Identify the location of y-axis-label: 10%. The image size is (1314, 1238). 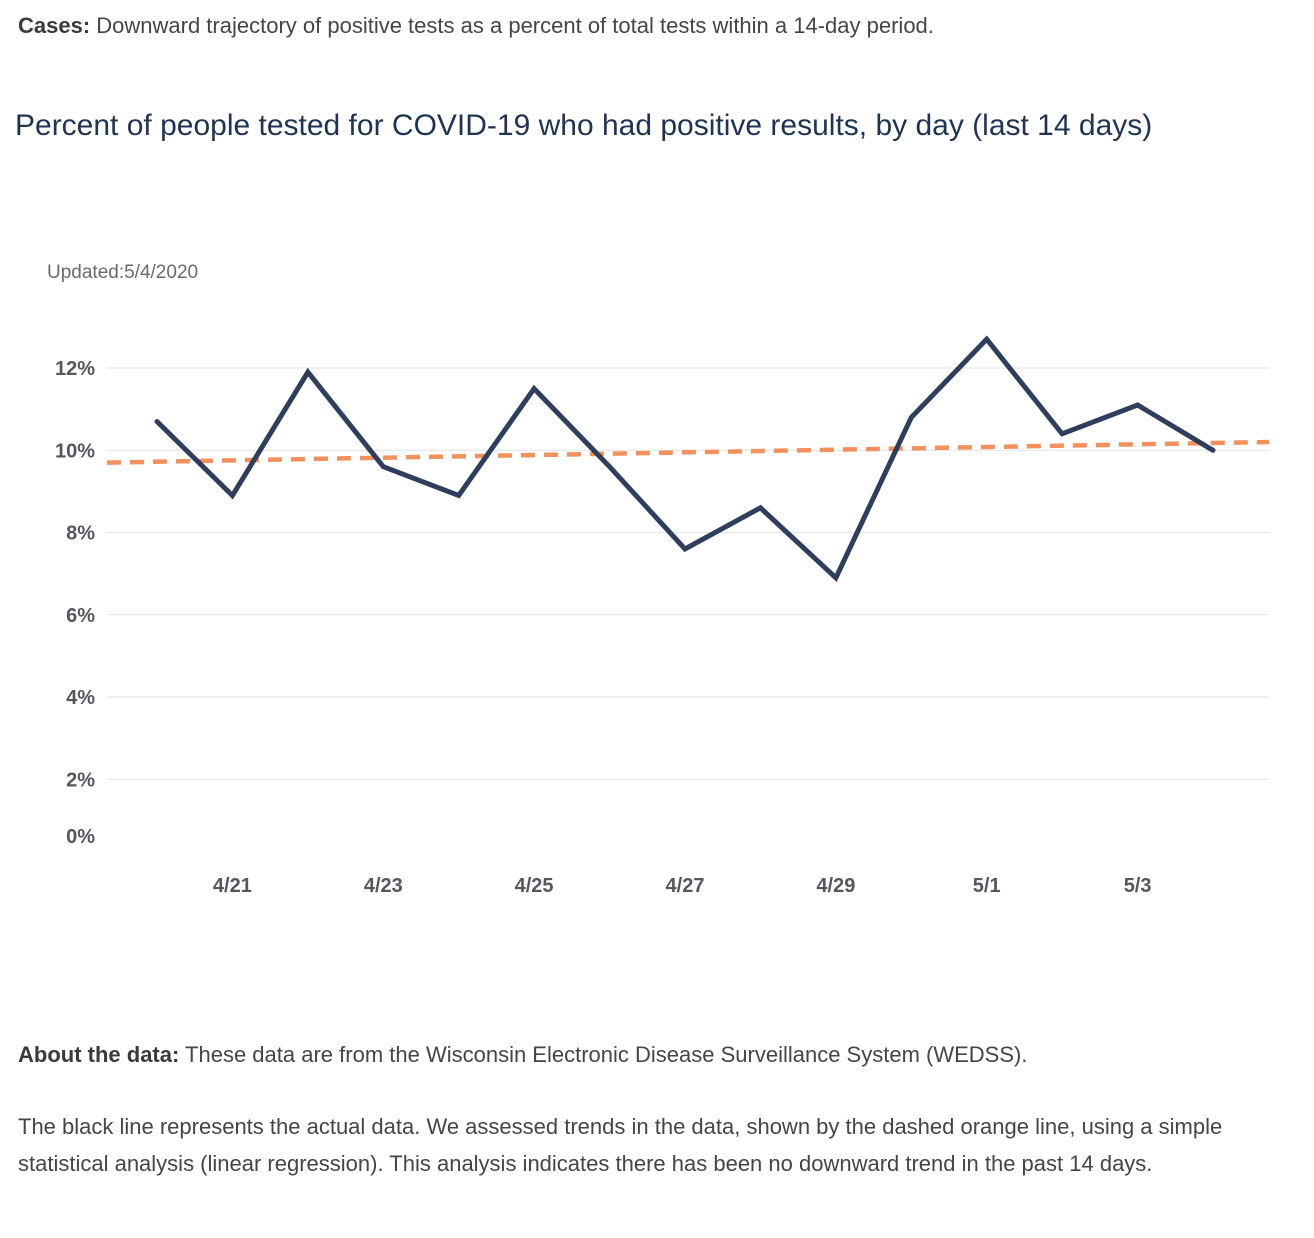
(75, 451).